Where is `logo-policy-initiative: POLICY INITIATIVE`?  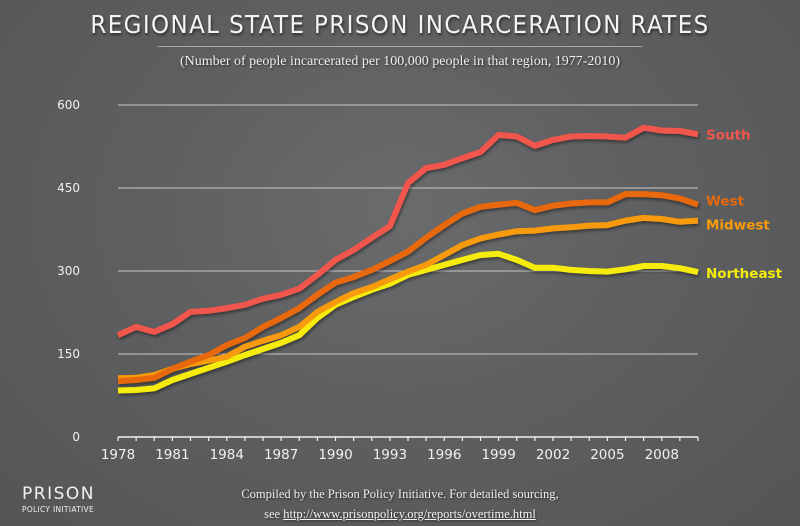 logo-policy-initiative: POLICY INITIATIVE is located at coordinates (58, 509).